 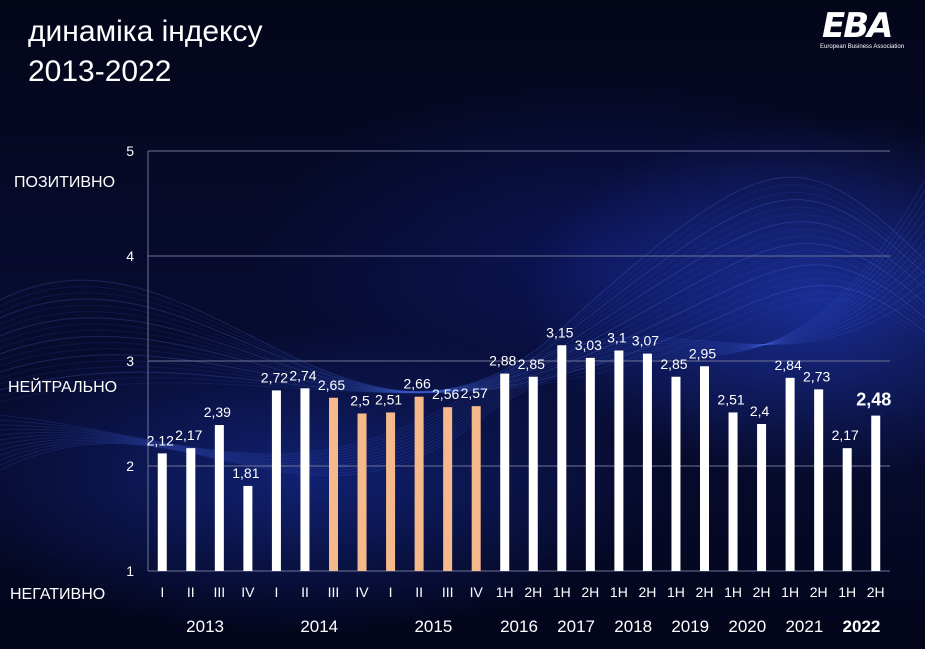 I want to click on y-tick-label: 2, so click(x=130, y=466).